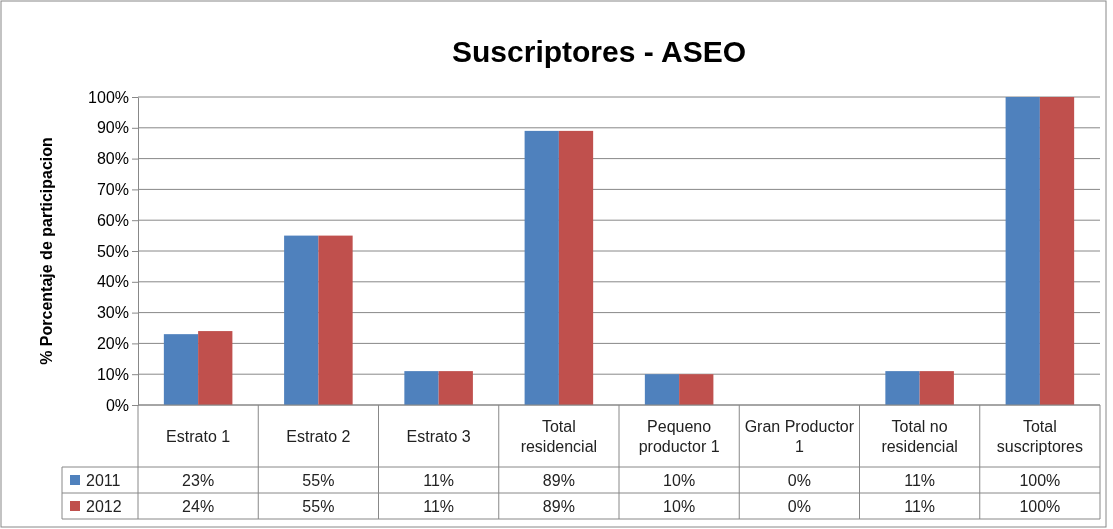  What do you see at coordinates (112, 282) in the screenshot?
I see `y-tick-label: 40%` at bounding box center [112, 282].